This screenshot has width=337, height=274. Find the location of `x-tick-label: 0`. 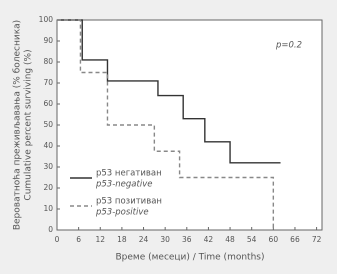

x-tick-label: 0 is located at coordinates (57, 239).